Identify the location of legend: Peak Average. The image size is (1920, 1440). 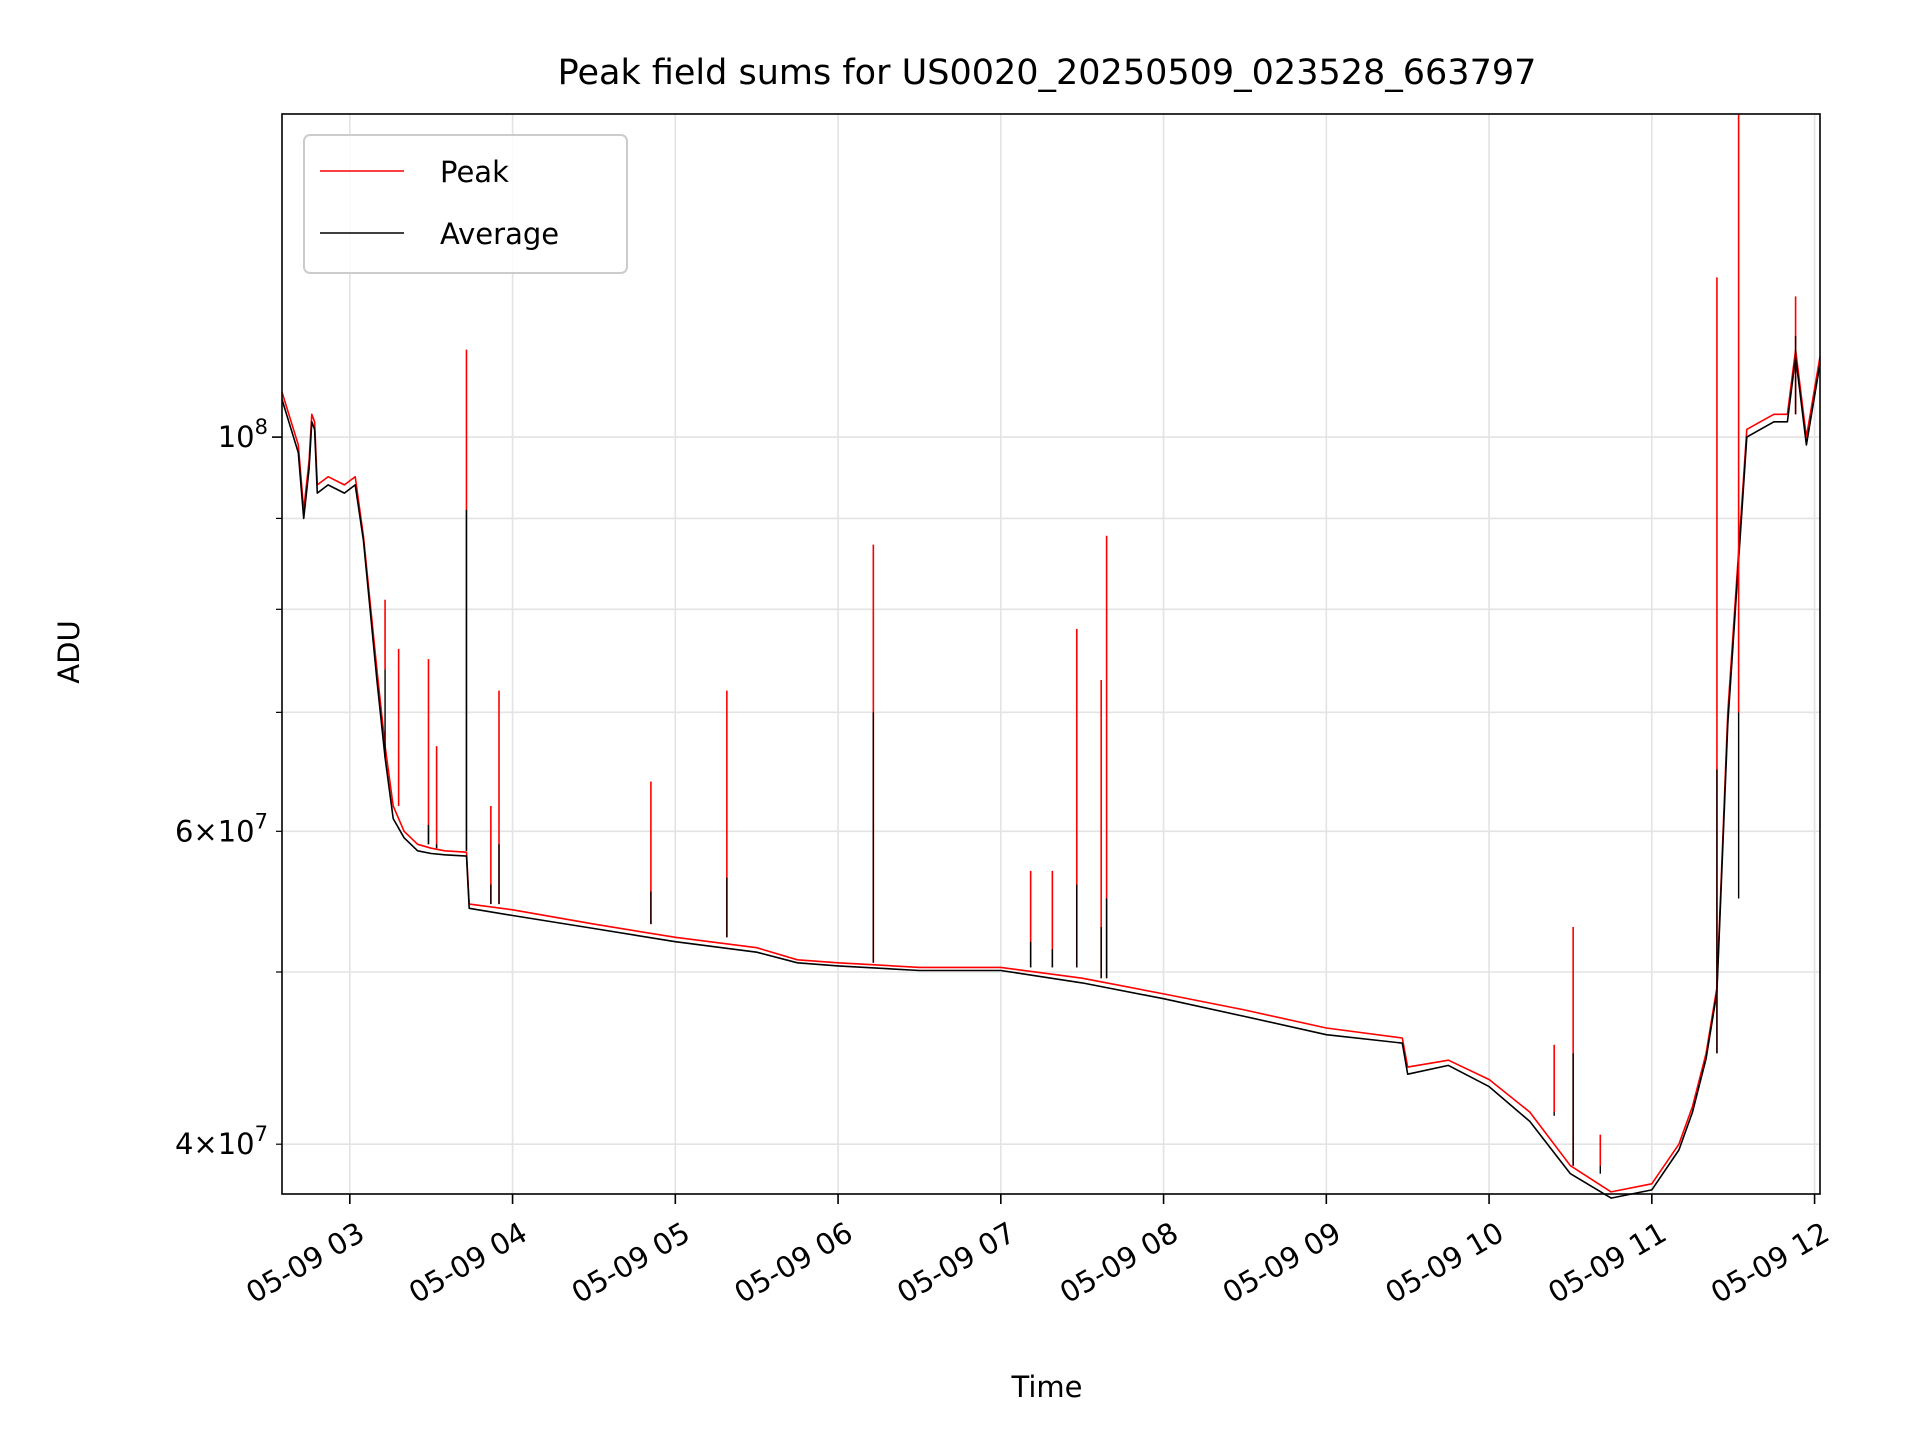
(465, 204).